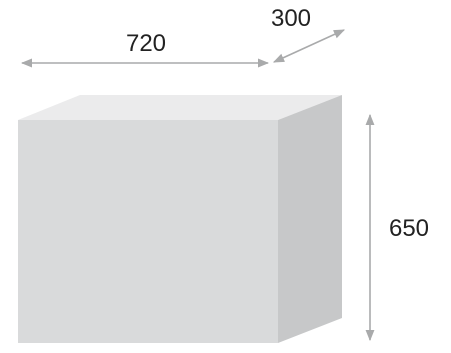 The image size is (451, 353). What do you see at coordinates (310, 219) in the screenshot?
I see `box-side-face` at bounding box center [310, 219].